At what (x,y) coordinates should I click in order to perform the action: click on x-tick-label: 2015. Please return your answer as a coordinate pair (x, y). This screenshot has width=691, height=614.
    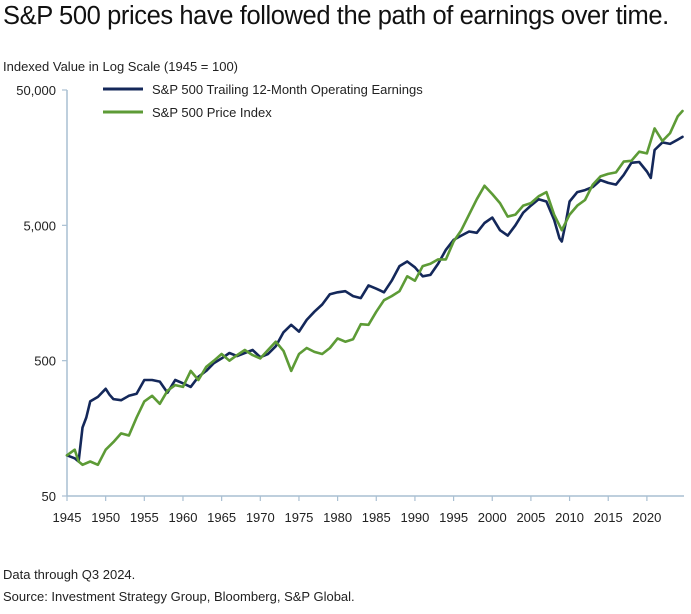
    Looking at the image, I should click on (608, 517).